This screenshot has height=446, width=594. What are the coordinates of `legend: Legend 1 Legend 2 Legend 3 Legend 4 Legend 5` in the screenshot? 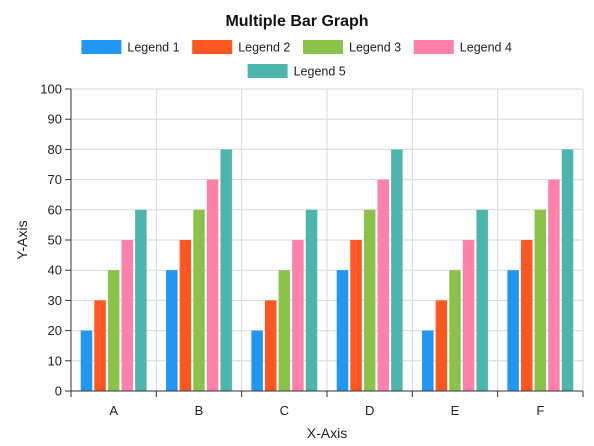 It's located at (296, 59).